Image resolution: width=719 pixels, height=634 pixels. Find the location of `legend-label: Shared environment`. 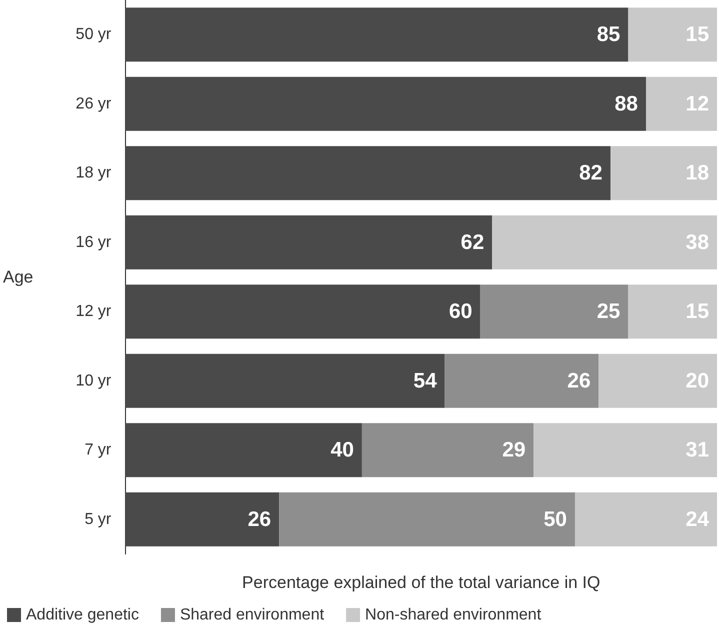

legend-label: Shared environment is located at coordinates (252, 615).